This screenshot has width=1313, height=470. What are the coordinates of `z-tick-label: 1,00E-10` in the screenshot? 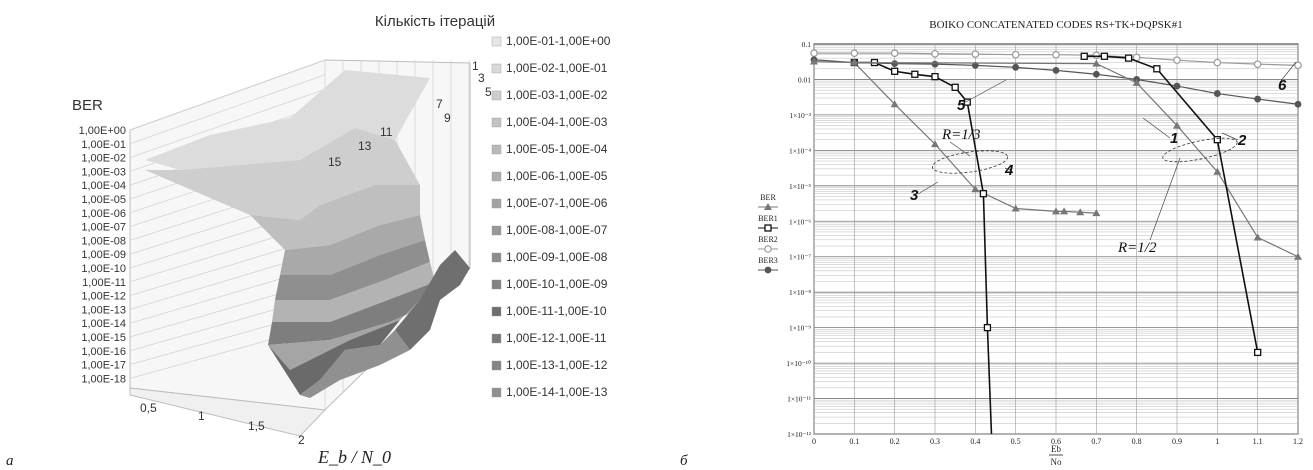 It's located at (103, 269).